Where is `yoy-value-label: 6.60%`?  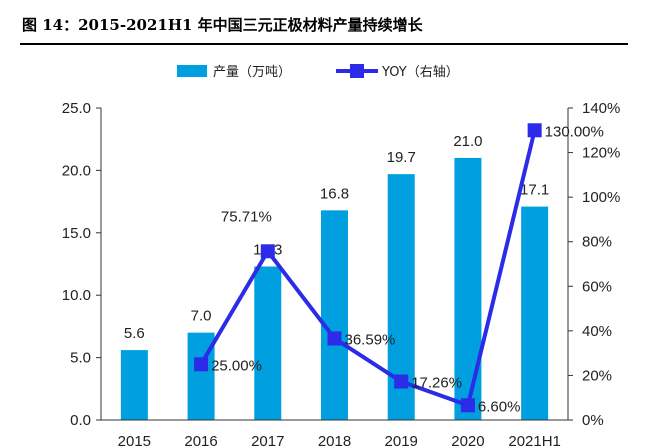
yoy-value-label: 6.60% is located at coordinates (499, 406).